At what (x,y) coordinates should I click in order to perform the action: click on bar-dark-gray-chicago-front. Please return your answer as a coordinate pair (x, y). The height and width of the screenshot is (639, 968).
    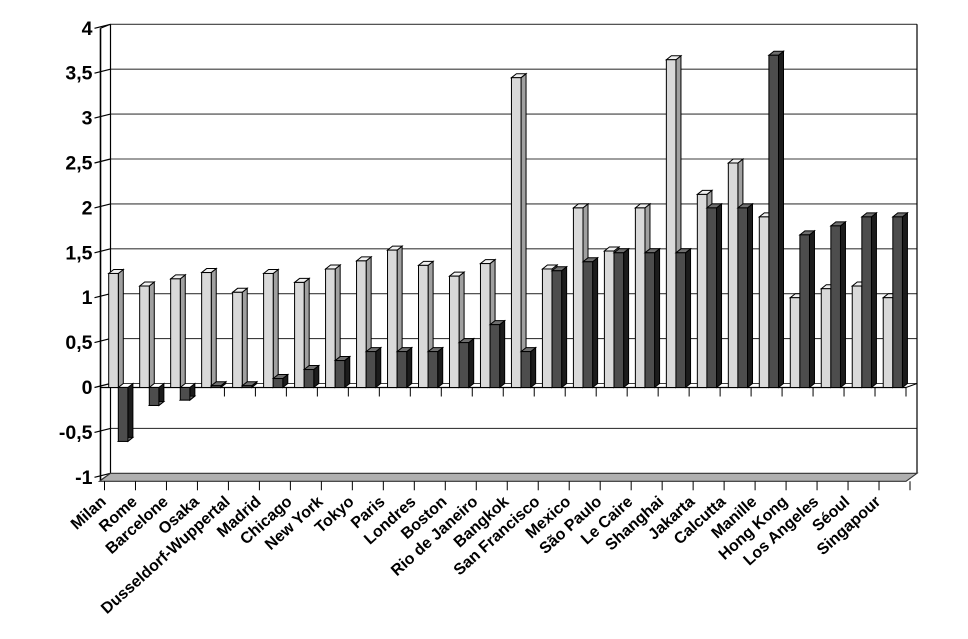
    Looking at the image, I should click on (309, 379).